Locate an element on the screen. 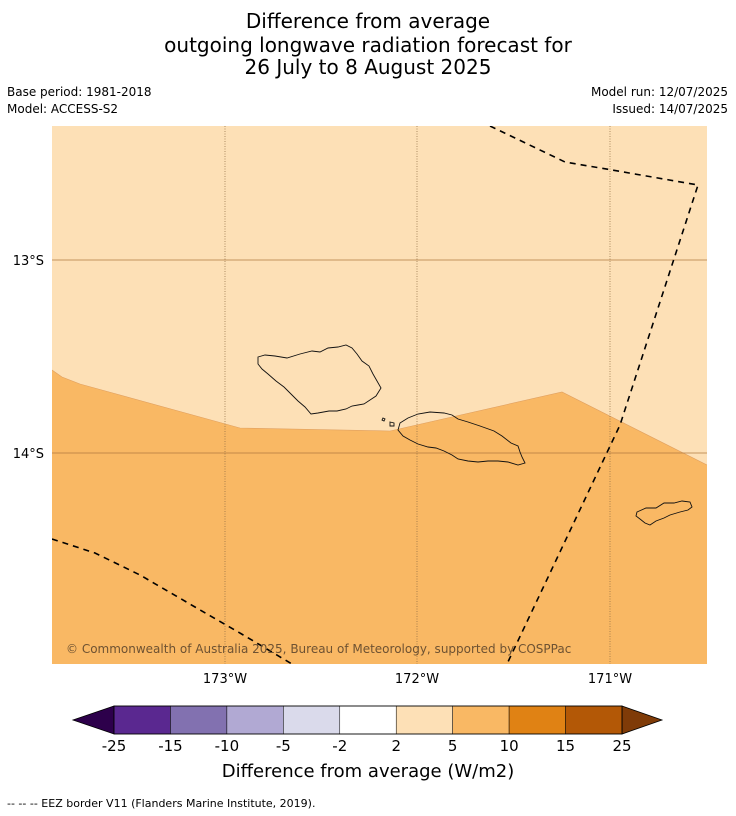 The image size is (736, 816). islands is located at coordinates (475, 435).